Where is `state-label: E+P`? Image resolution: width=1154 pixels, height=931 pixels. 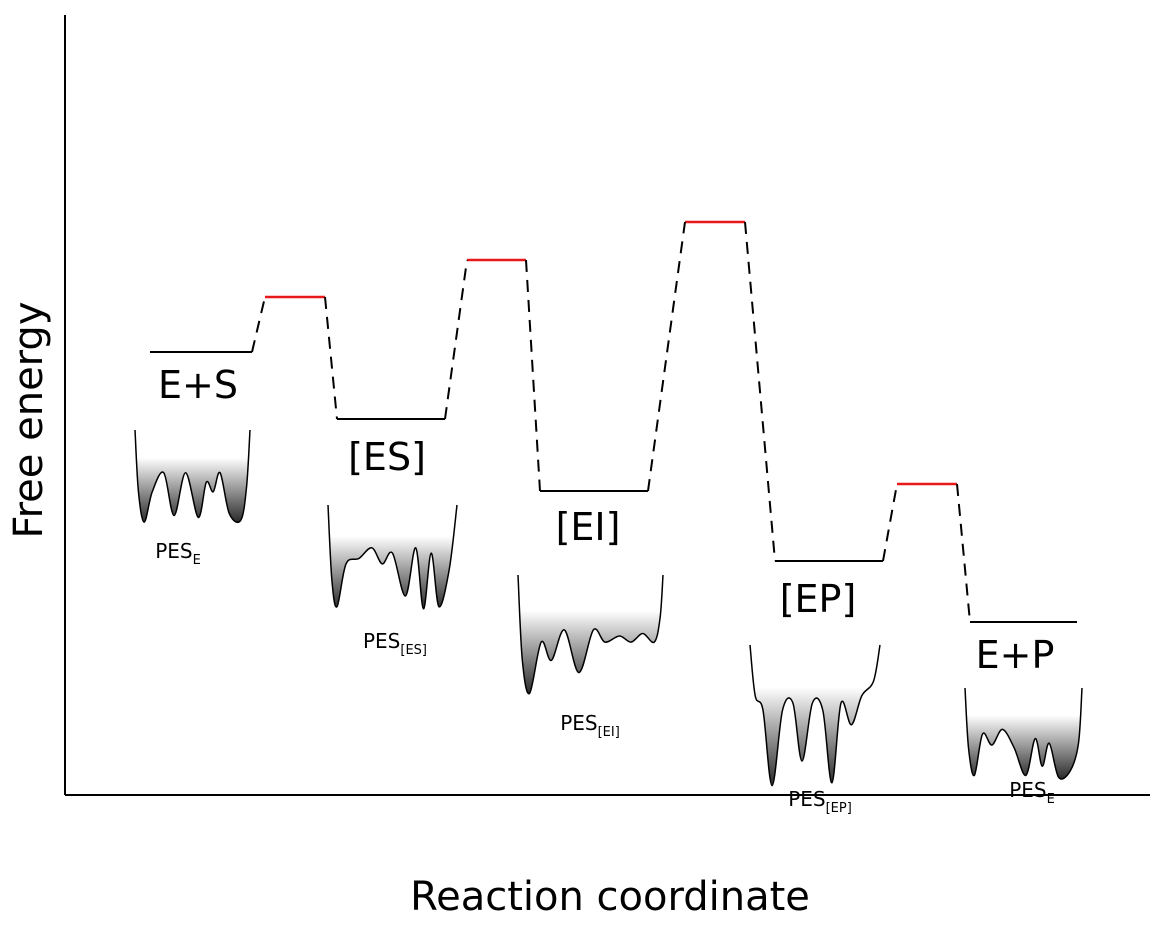 state-label: E+P is located at coordinates (1015, 655).